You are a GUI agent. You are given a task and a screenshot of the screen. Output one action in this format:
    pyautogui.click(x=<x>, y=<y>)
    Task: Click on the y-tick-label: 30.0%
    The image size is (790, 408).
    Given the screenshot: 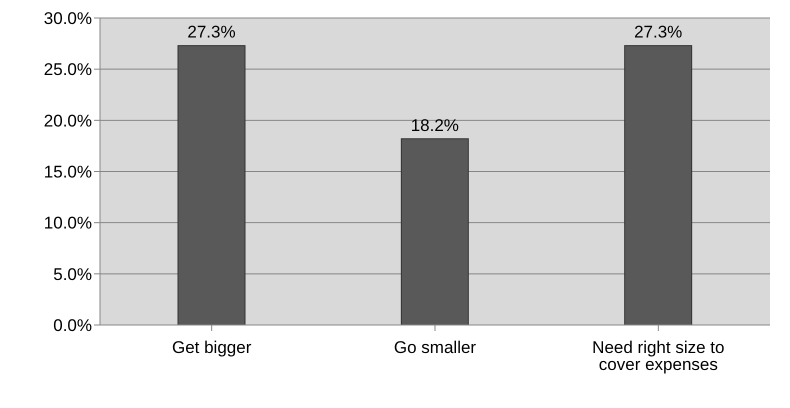 What is the action you would take?
    pyautogui.click(x=68, y=18)
    